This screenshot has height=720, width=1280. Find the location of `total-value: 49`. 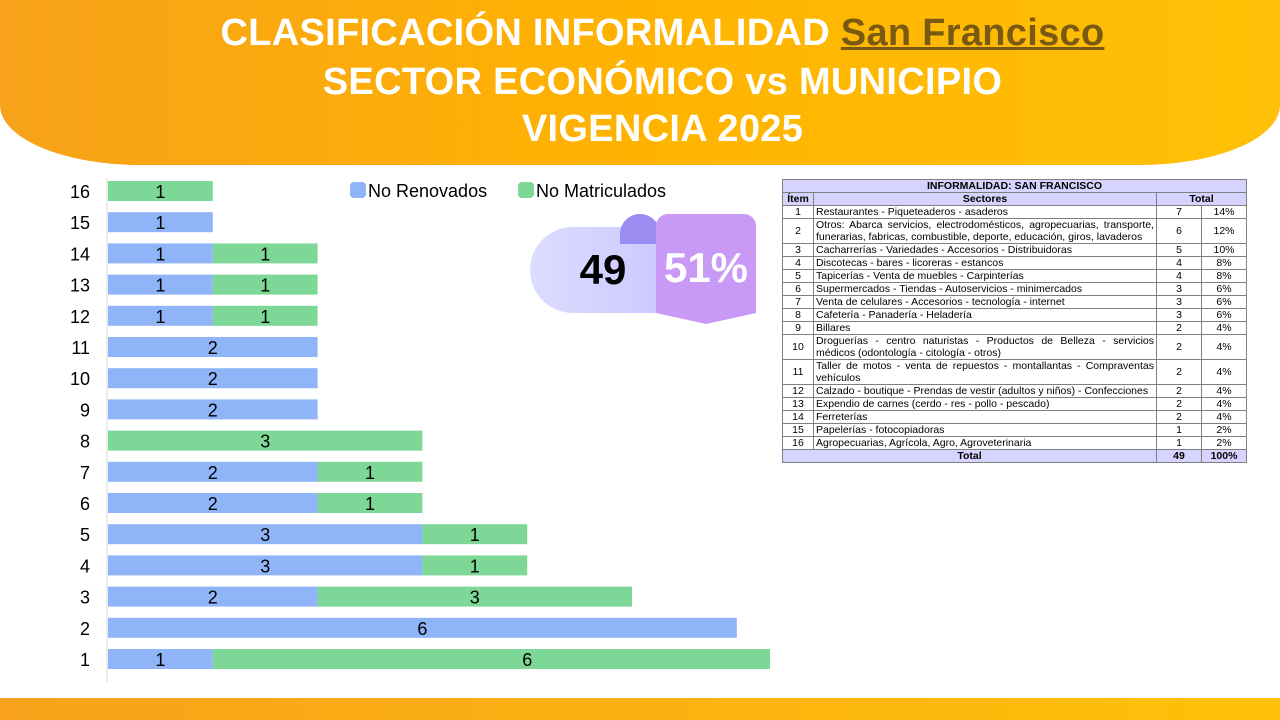

total-value: 49 is located at coordinates (1179, 456).